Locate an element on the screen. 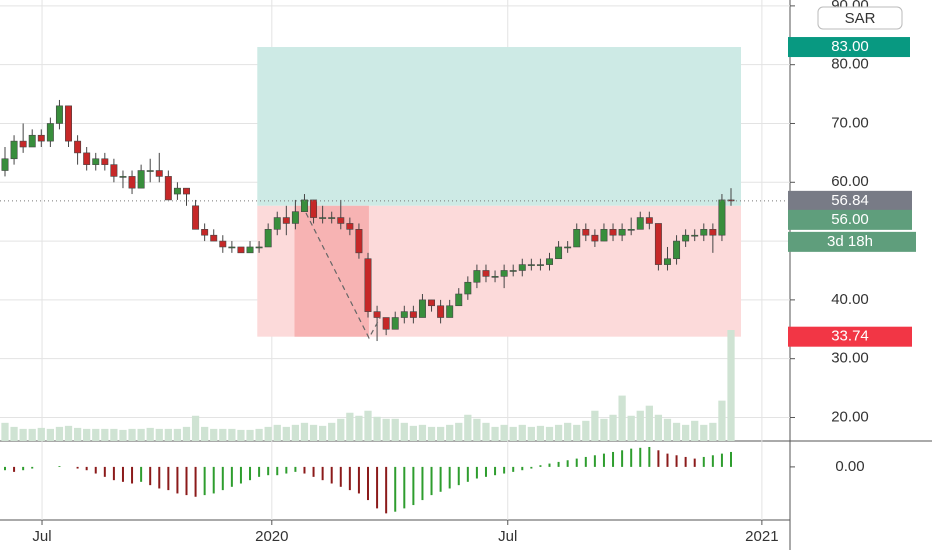 The height and width of the screenshot is (550, 932). trend-path is located at coordinates (343, 276).